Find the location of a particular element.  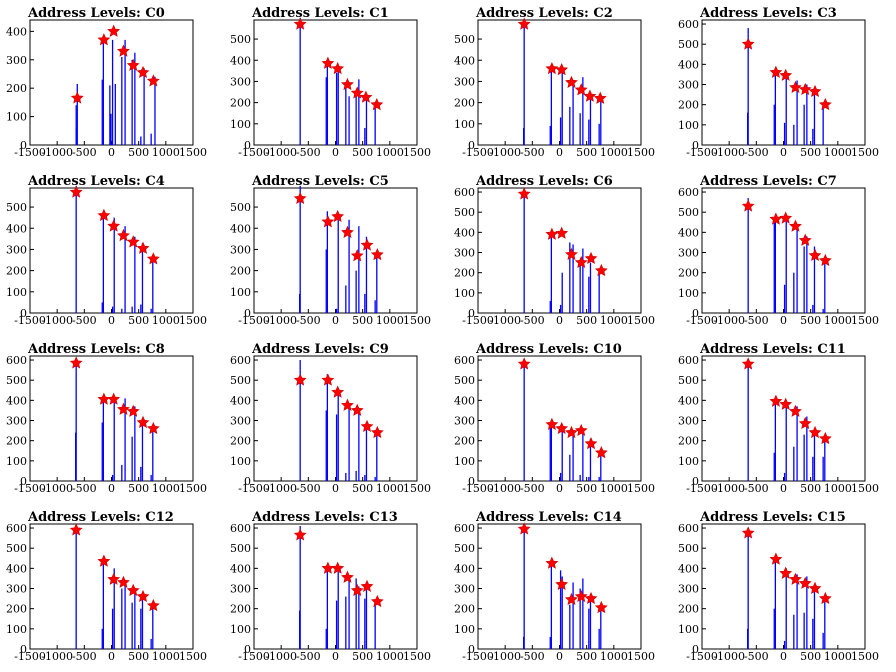

chart-title: Address Levels: C11 is located at coordinates (773, 349).